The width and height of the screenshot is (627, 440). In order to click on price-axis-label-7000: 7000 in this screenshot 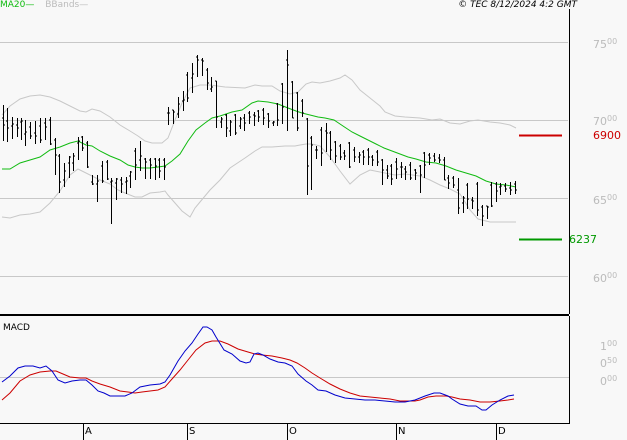, I will do `click(605, 121)`.